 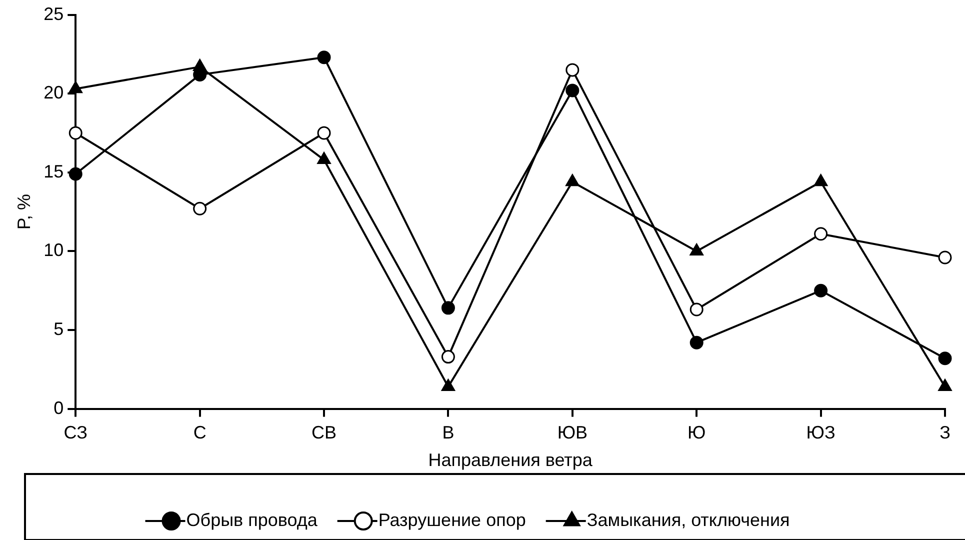 What do you see at coordinates (199, 432) in the screenshot?
I see `x-tick-label: С` at bounding box center [199, 432].